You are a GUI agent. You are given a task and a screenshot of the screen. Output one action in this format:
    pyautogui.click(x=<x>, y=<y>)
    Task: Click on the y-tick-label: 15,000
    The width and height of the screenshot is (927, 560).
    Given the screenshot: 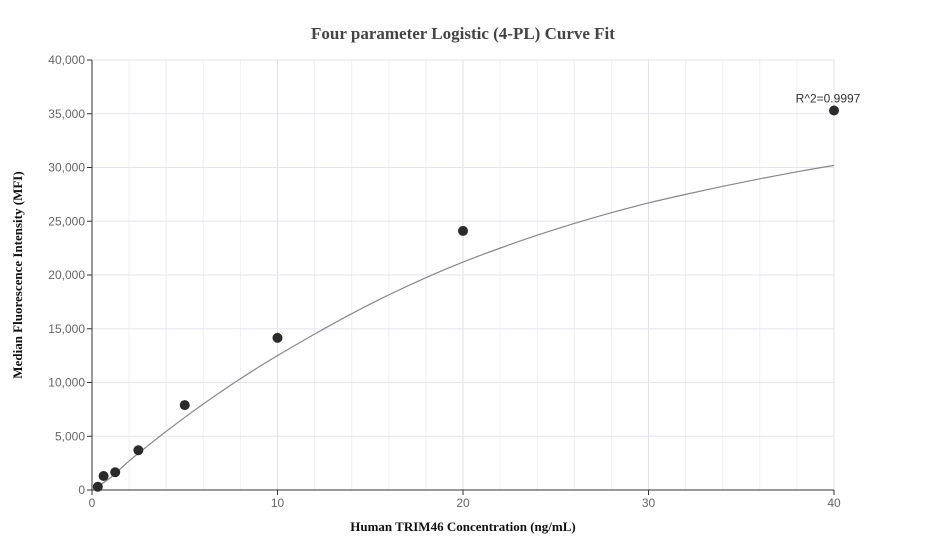 What is the action you would take?
    pyautogui.click(x=66, y=329)
    